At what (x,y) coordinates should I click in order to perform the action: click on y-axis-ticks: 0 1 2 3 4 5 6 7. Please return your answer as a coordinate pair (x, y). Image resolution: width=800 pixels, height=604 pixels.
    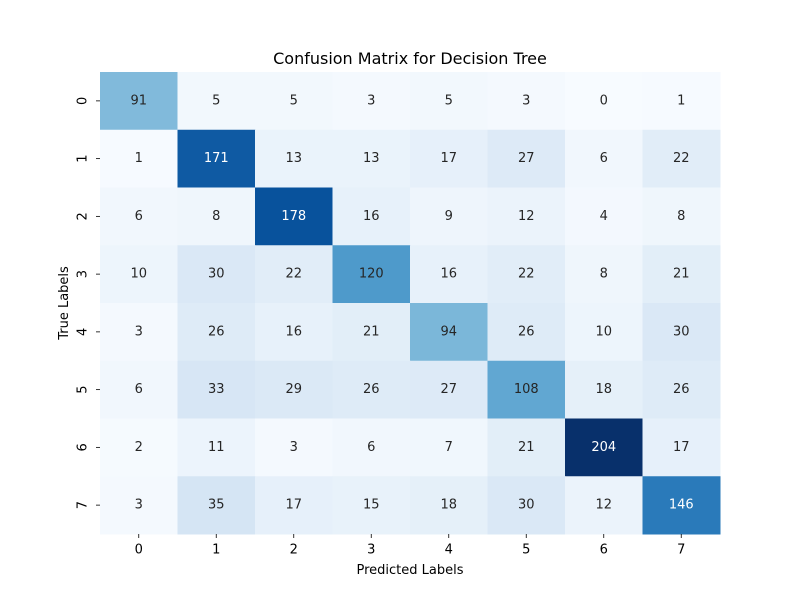
    Looking at the image, I should click on (88, 303).